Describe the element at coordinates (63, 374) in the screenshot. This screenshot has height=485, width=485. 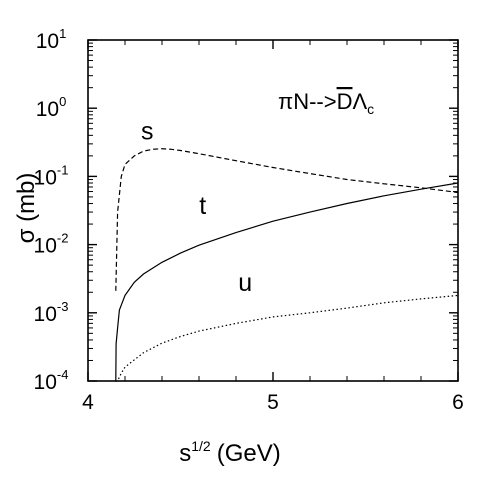
I see `y-tick-exponent: -4` at that location.